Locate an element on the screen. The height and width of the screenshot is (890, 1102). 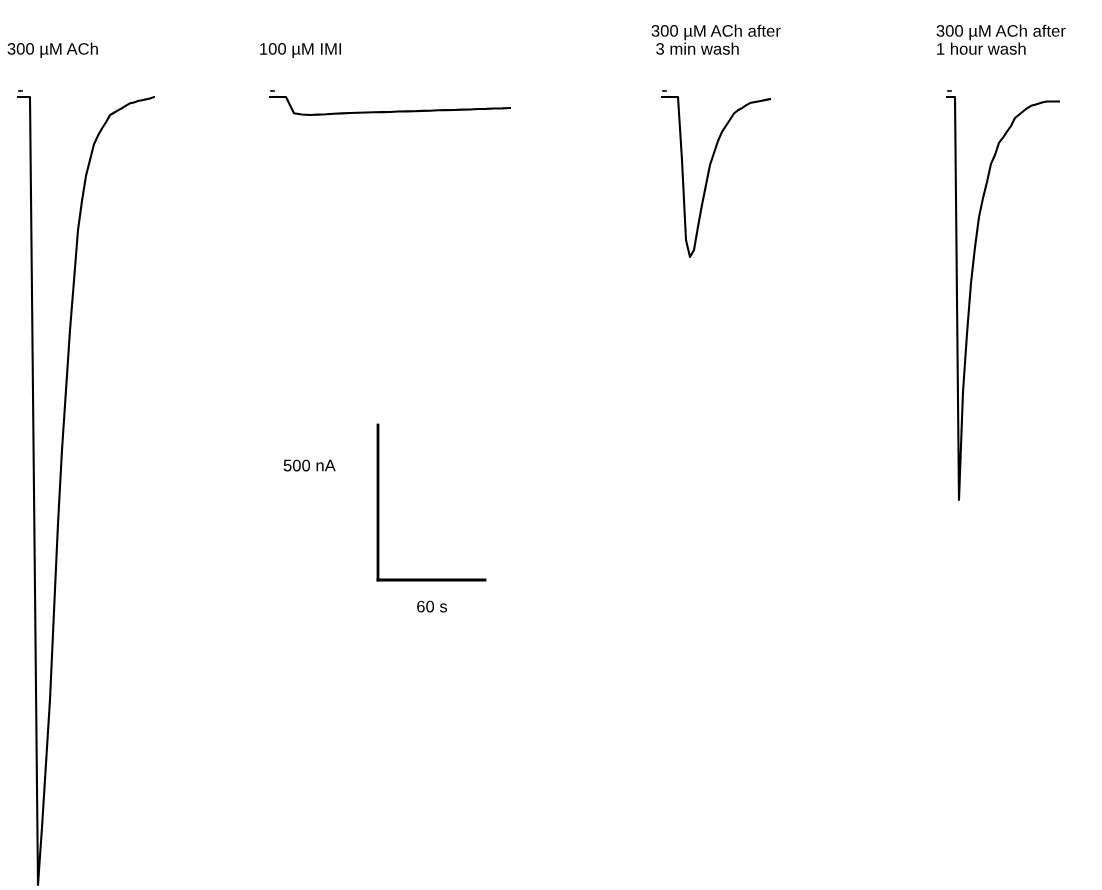
text: 500 nA is located at coordinates (309, 465).